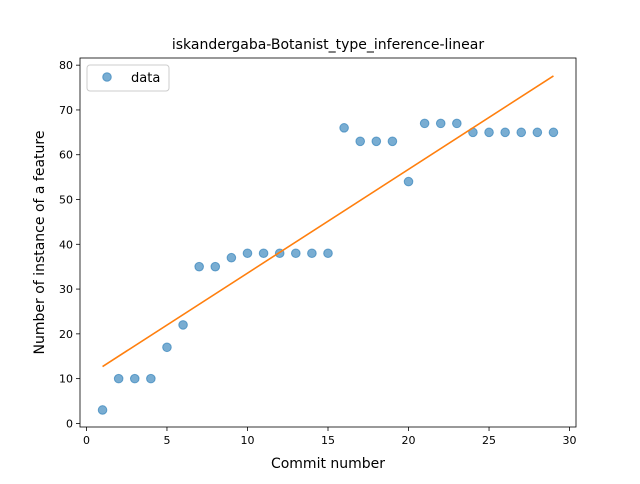  I want to click on legend-label-data: data, so click(145, 78).